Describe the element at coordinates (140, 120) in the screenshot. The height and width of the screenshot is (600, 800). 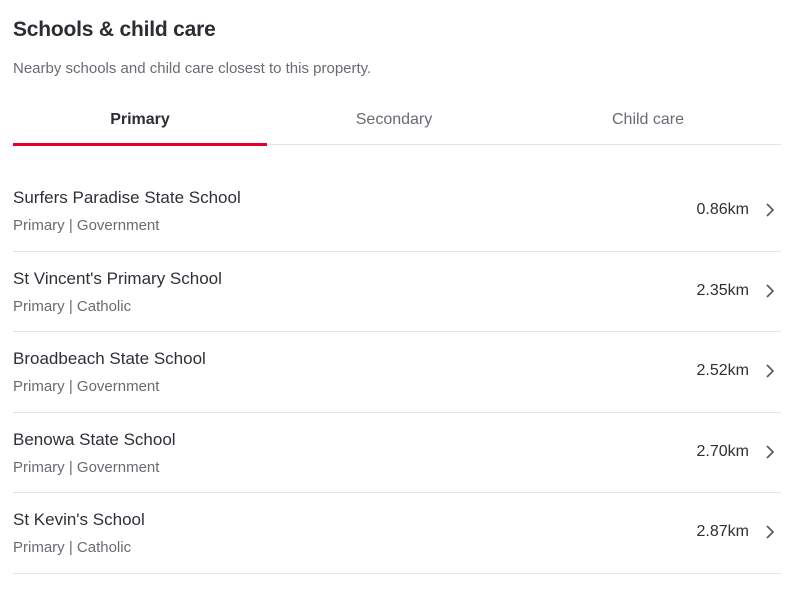
I see `tab-primary: Primary` at that location.